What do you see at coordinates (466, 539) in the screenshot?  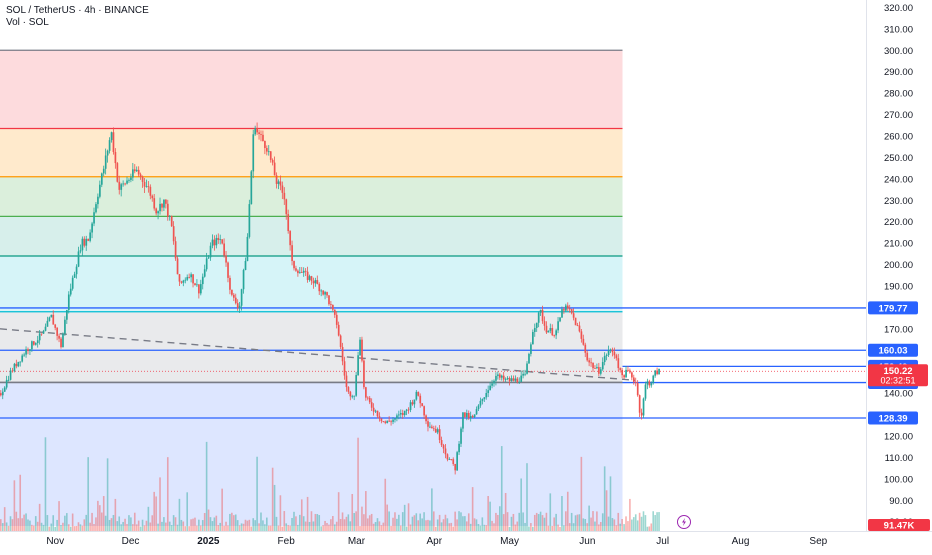 I see `x-axis: Nov Dec 2025 Feb Mar Apr May Jun Jul Aug Sep` at bounding box center [466, 539].